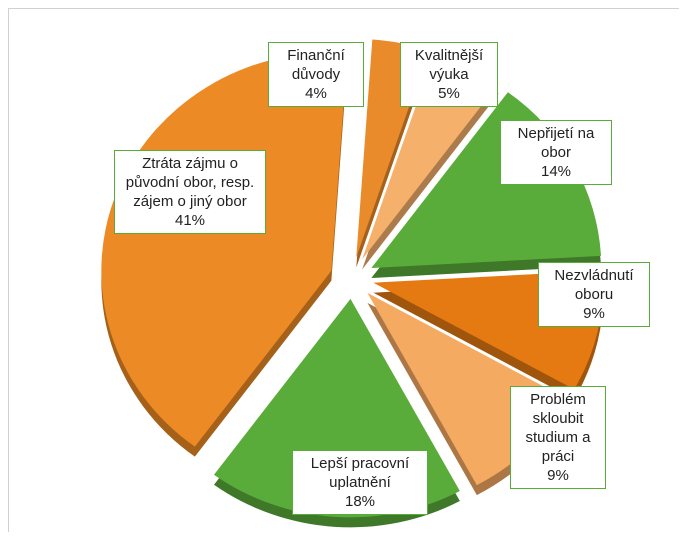 The height and width of the screenshot is (539, 686). What do you see at coordinates (316, 93) in the screenshot?
I see `value-label: 4%` at bounding box center [316, 93].